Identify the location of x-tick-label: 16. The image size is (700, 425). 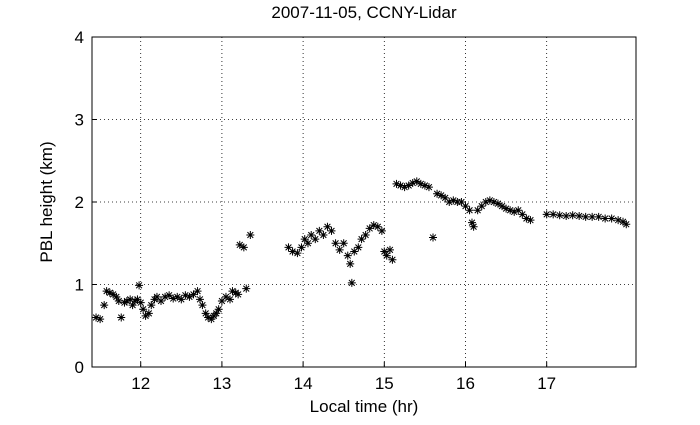
(465, 383).